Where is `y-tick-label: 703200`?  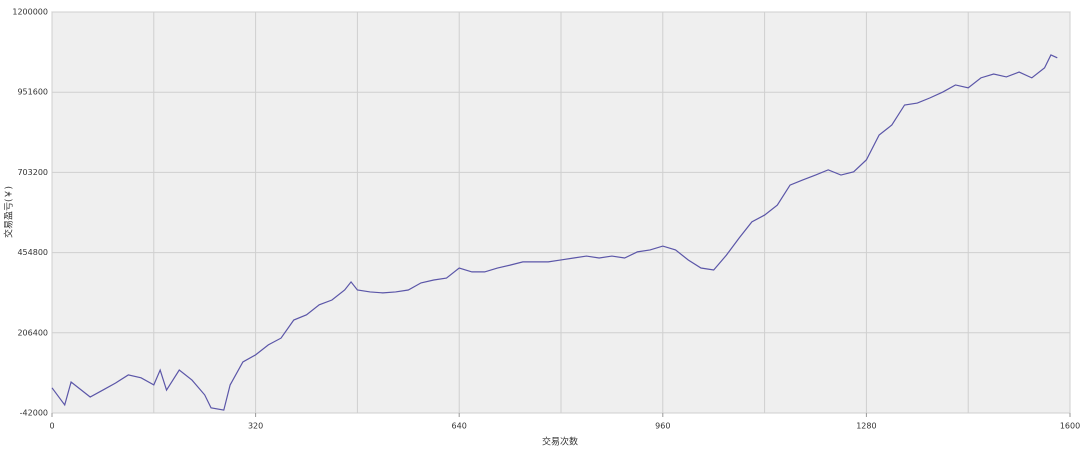
y-tick-label: 703200 is located at coordinates (32, 172).